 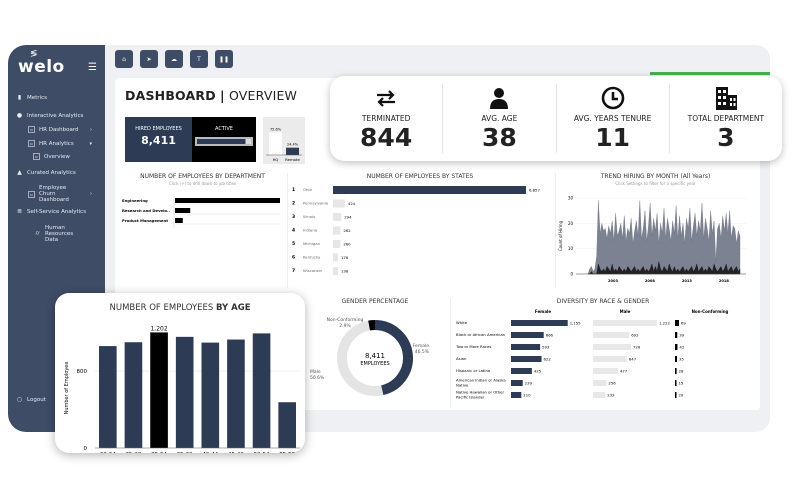 I want to click on person-icon, so click(x=499, y=98).